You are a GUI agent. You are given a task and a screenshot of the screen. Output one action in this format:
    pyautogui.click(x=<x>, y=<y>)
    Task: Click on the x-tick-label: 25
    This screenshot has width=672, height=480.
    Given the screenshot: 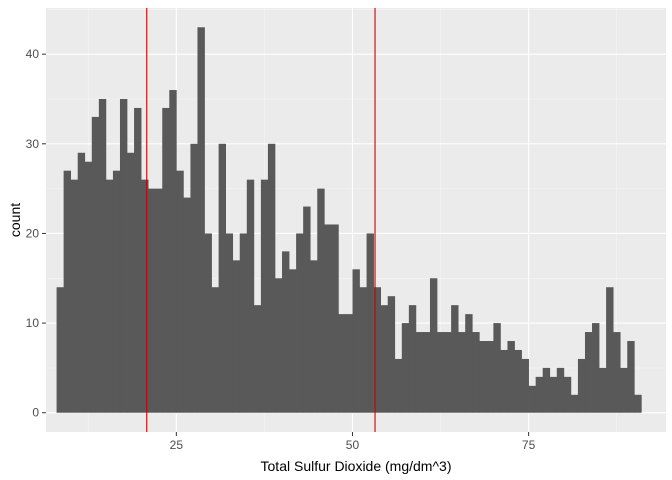 What is the action you would take?
    pyautogui.click(x=177, y=445)
    